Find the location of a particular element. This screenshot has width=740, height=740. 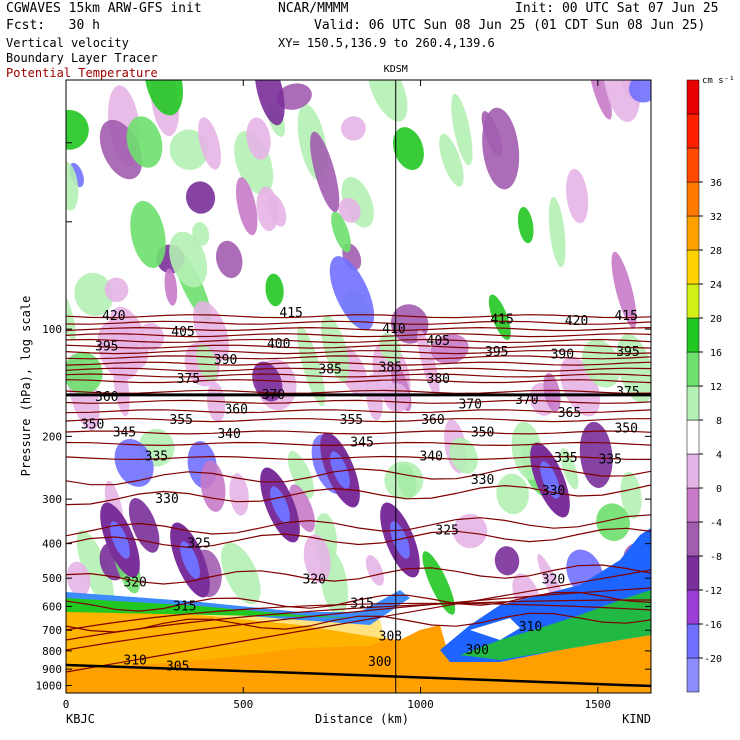

colorbar-label: 12 is located at coordinates (716, 387).